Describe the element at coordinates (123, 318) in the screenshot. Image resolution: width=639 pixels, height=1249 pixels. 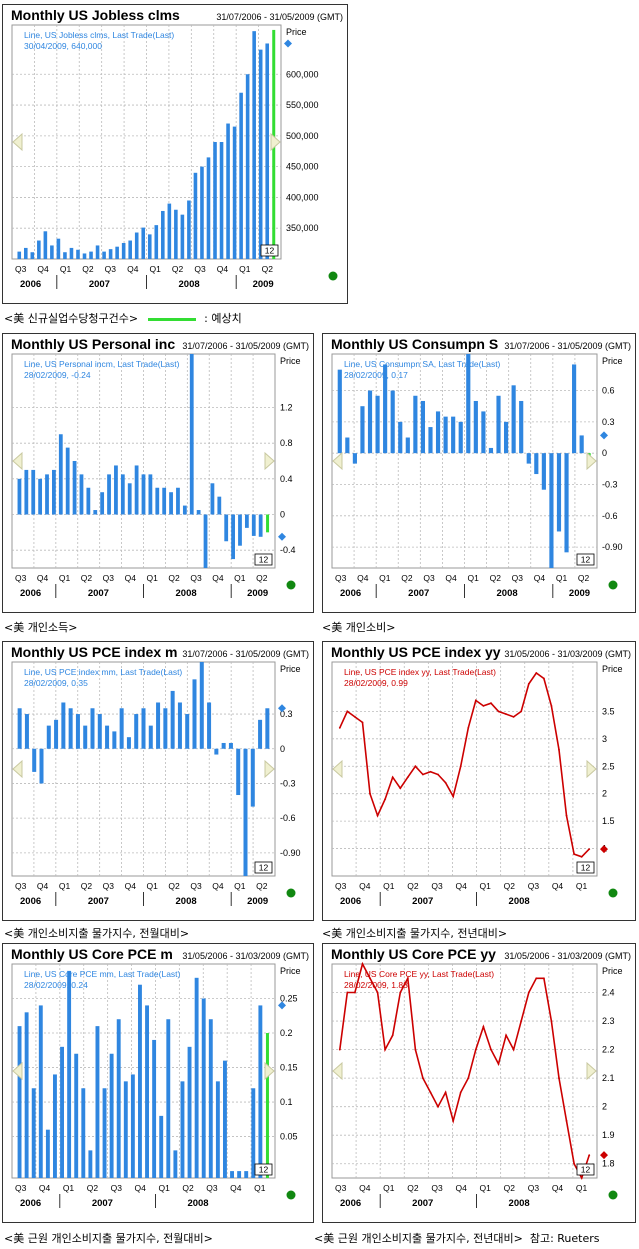
I see `caption-jobless-claims: <美 신규실업수당청구건수>: 예상치` at that location.